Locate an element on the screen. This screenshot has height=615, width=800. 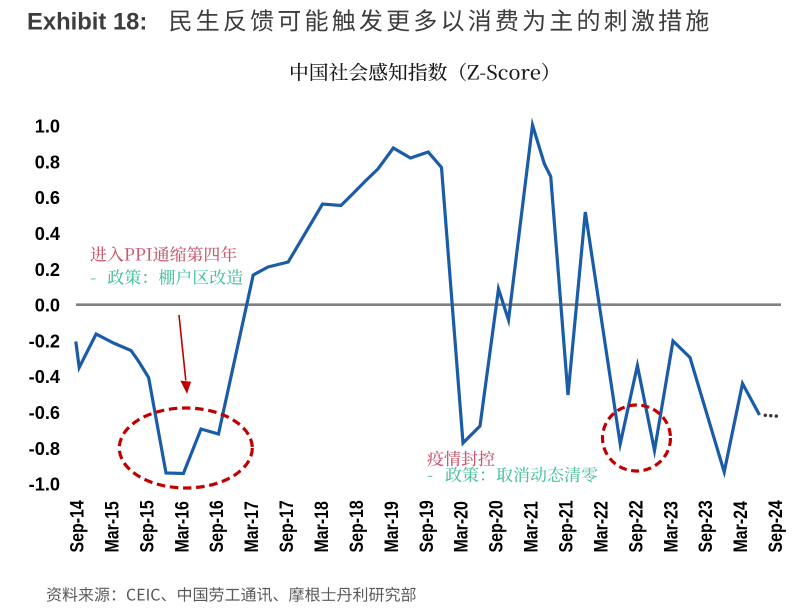
svg-text: -0.6 is located at coordinates (44, 413).